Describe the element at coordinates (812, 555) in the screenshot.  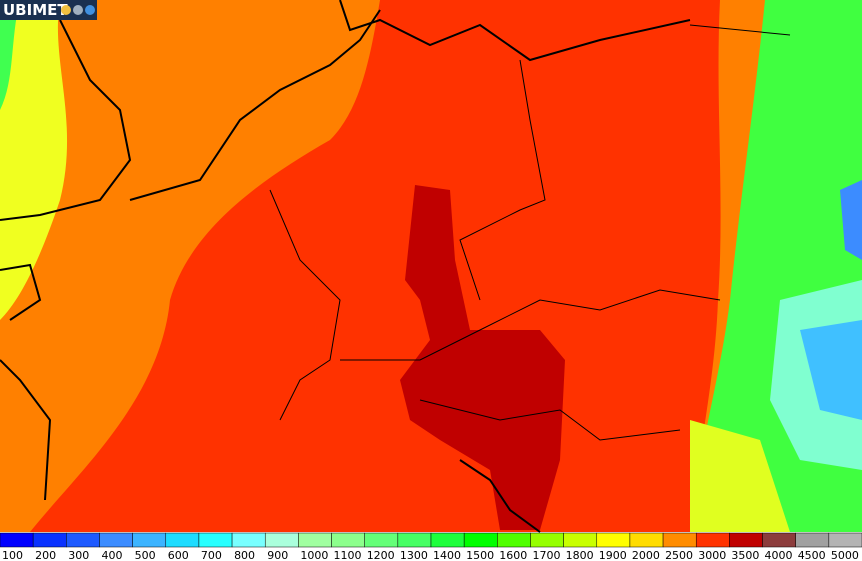
I see `legend-label: 4500` at that location.